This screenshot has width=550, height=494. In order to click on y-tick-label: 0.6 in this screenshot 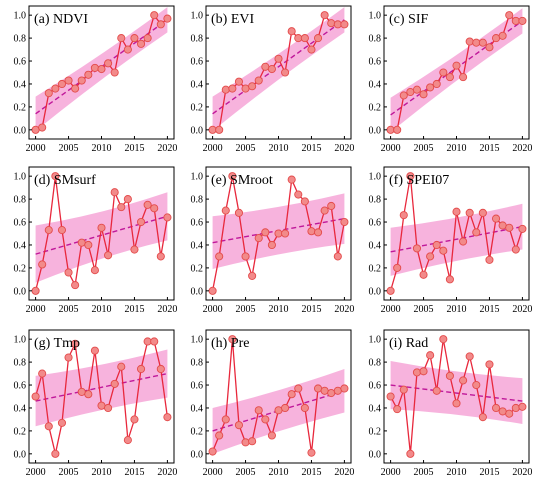, I will do `click(375, 223)`.